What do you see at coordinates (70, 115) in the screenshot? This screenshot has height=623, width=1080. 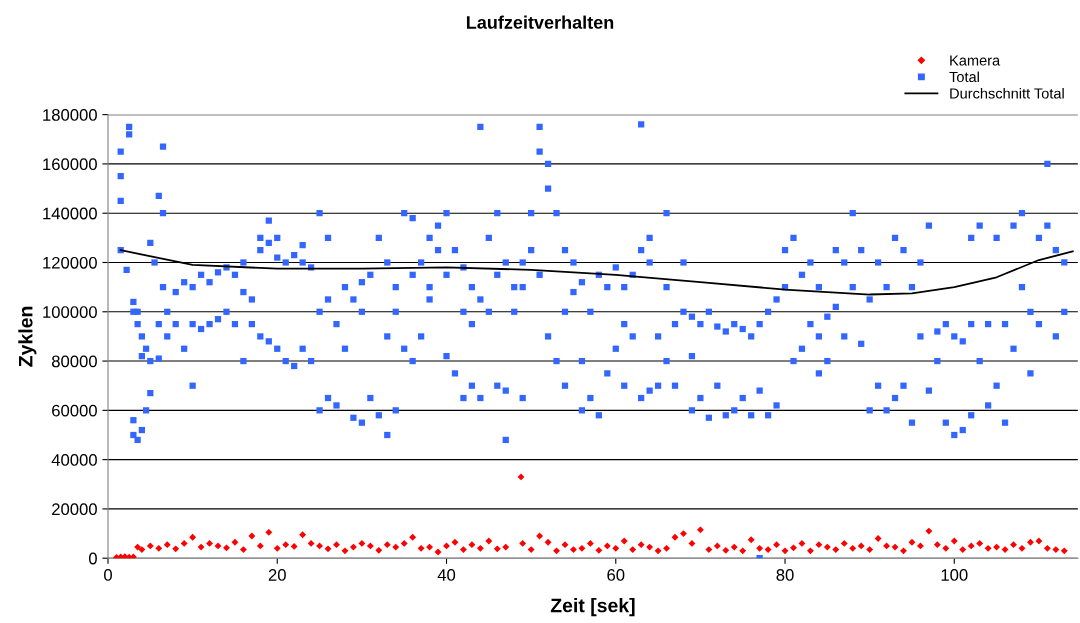 I see `y-tick-label: 180000` at bounding box center [70, 115].